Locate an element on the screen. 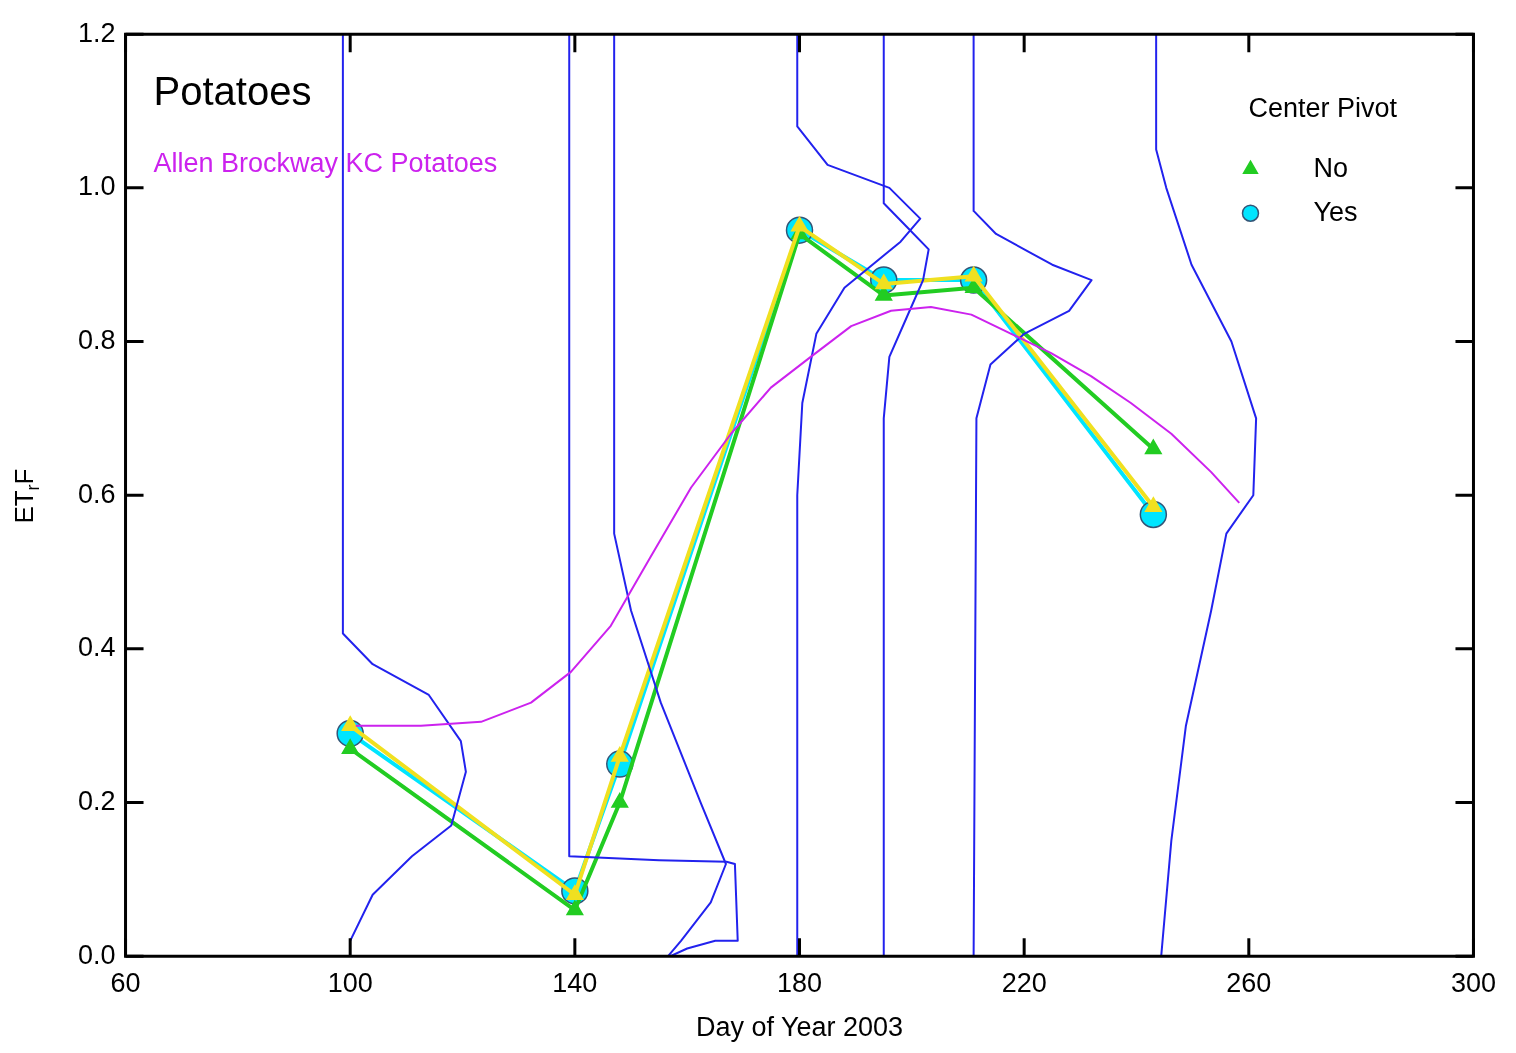 Image resolution: width=1516 pixels, height=1053 pixels. y-tick-label: 0.8 is located at coordinates (96, 339).